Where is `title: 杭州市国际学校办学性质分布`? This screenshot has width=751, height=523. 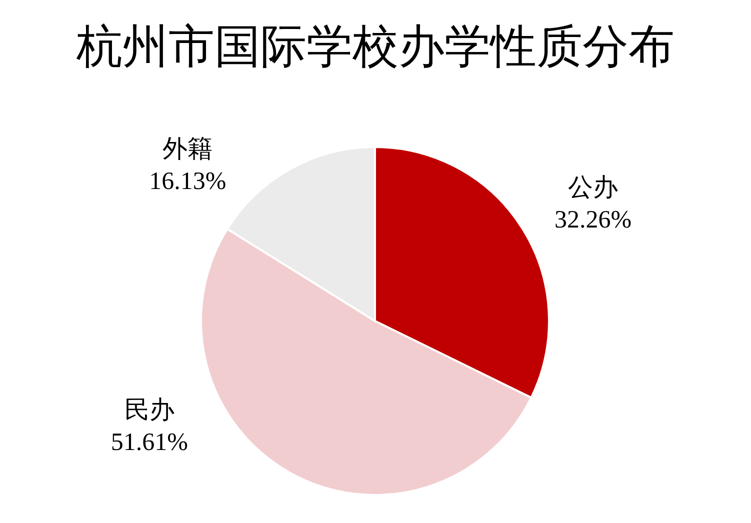 title: 杭州市国际学校办学性质分布 is located at coordinates (375, 46).